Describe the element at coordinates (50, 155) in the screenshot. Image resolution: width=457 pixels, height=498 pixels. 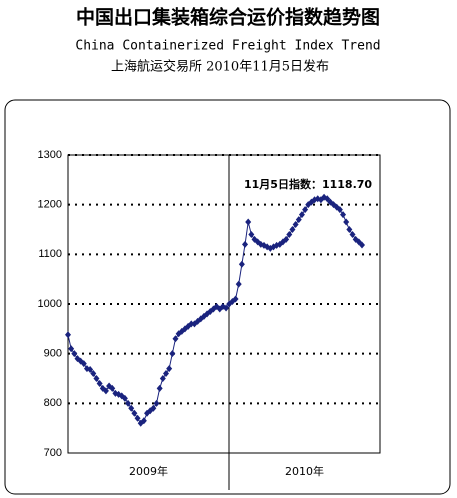
I see `y-tick-label: 1300` at that location.